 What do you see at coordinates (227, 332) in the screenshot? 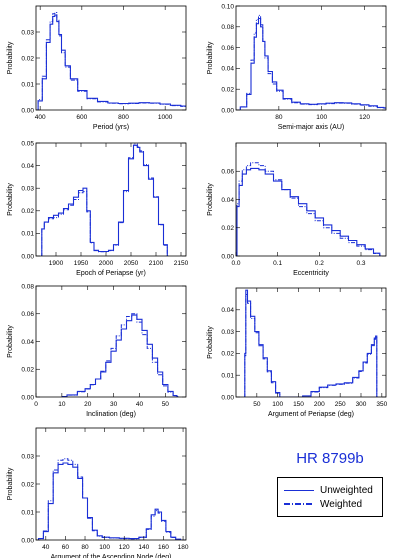
I see `y-tick-label-argperi: 0.03` at bounding box center [227, 332].